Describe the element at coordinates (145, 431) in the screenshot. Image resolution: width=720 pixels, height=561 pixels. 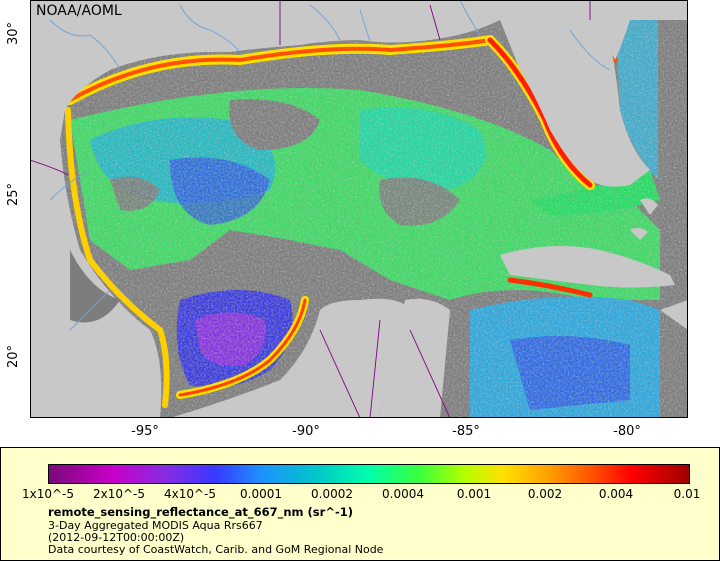
I see `x-tick-95: -95°` at that location.